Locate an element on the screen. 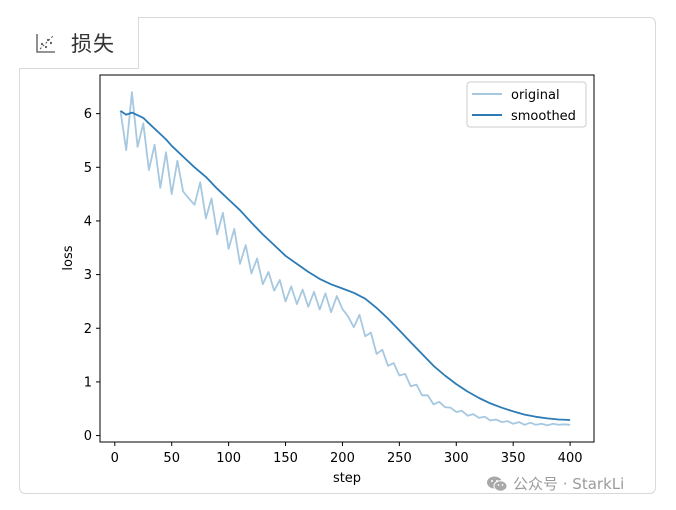 This screenshot has height=510, width=676. x-tick-label: 250 is located at coordinates (399, 458).